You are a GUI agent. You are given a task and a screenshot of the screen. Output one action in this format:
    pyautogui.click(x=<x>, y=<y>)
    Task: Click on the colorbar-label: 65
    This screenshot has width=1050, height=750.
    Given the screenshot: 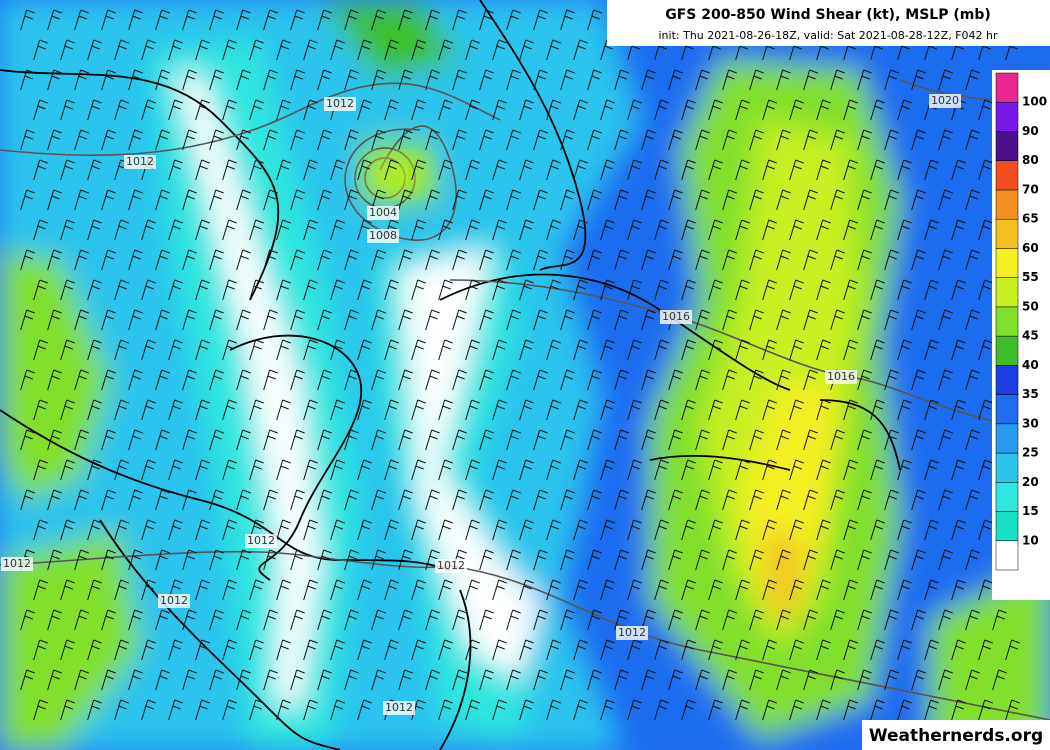 What is the action you would take?
    pyautogui.click(x=1030, y=219)
    